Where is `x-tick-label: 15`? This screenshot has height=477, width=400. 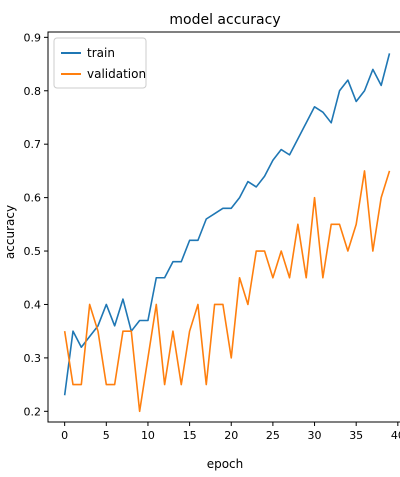
x-tick-label: 15 is located at coordinates (190, 435).